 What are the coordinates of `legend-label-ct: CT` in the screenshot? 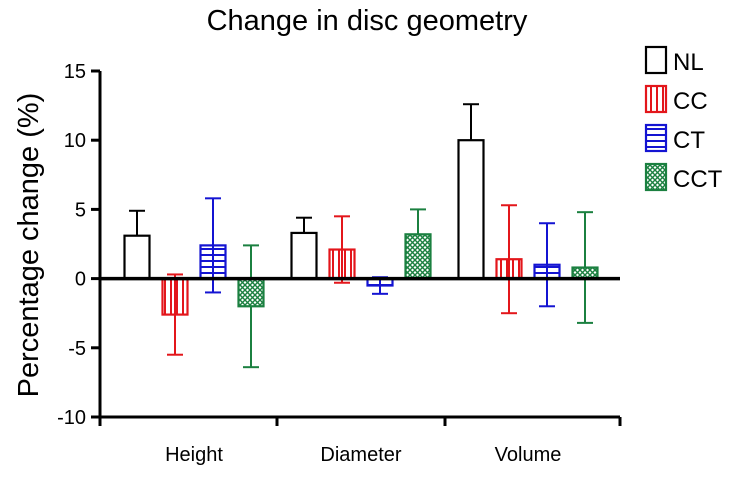 It's located at (689, 140).